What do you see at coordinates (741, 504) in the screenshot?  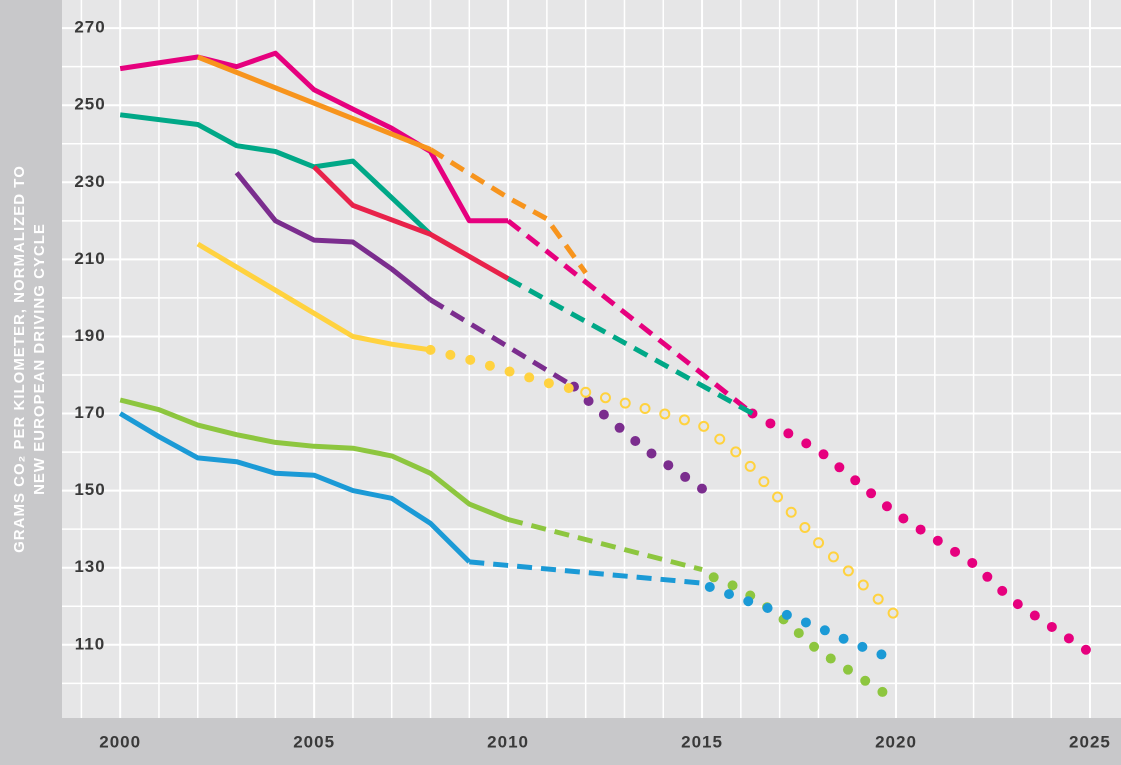 I see `ring-center` at bounding box center [741, 504].